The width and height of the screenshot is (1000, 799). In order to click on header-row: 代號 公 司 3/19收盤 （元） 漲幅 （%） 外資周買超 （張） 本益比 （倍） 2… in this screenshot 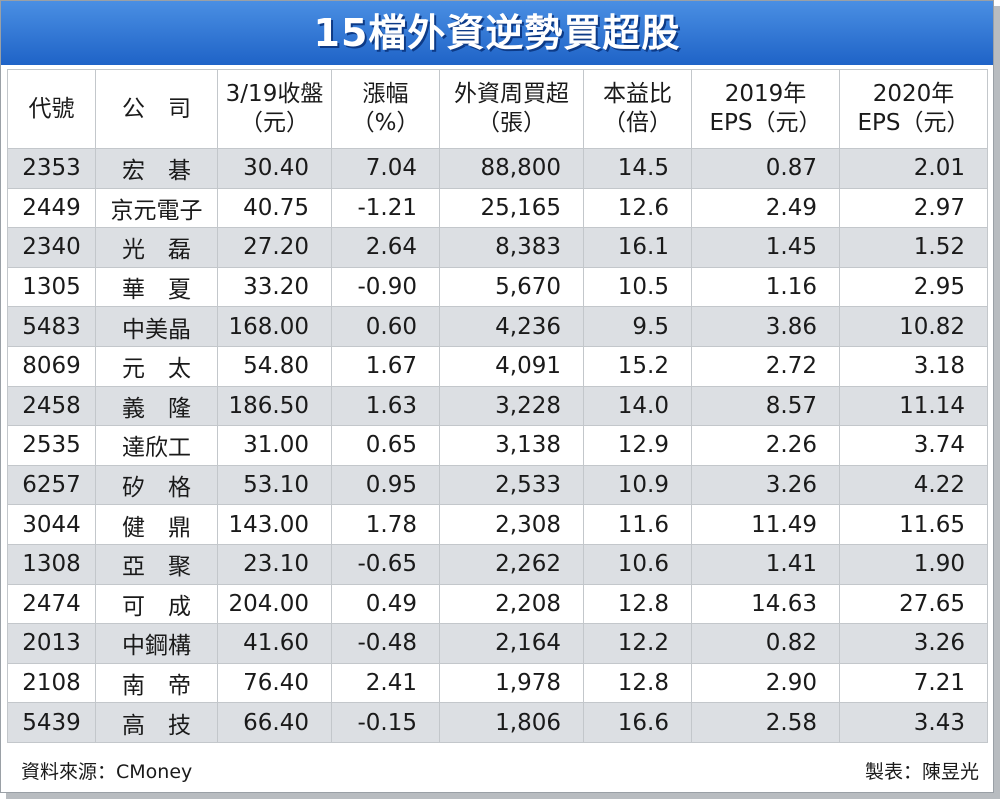, I will do `click(497, 109)`.